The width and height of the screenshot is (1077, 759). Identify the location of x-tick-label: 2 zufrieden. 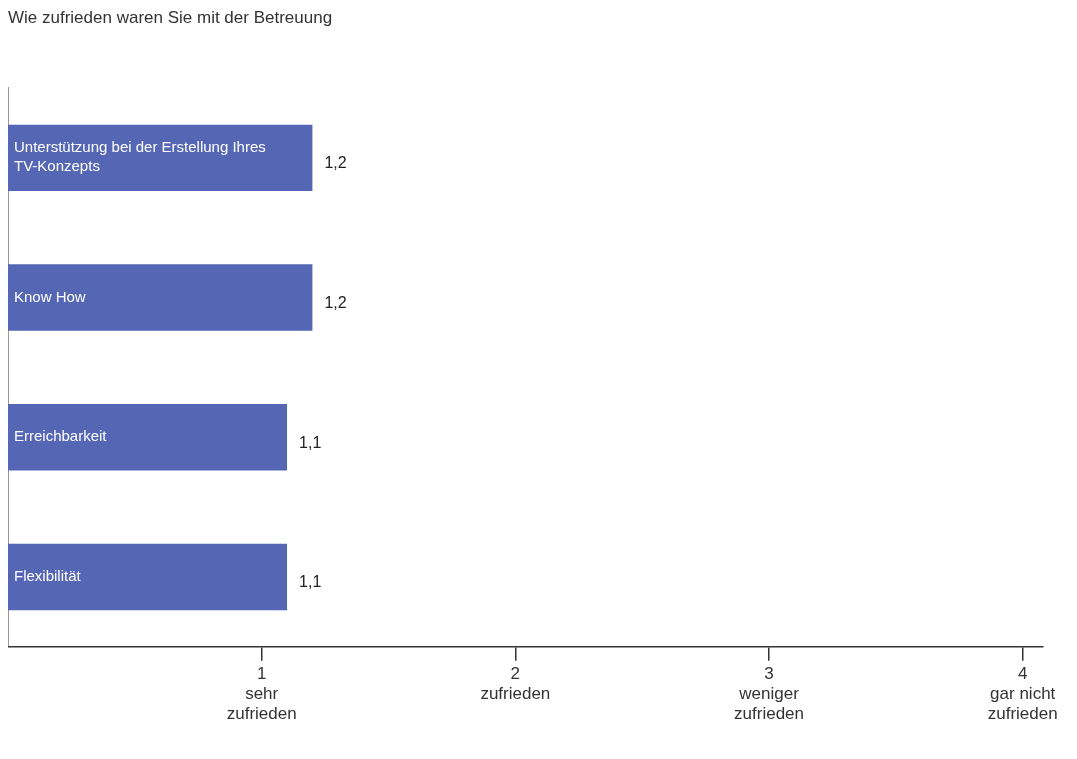
(515, 683).